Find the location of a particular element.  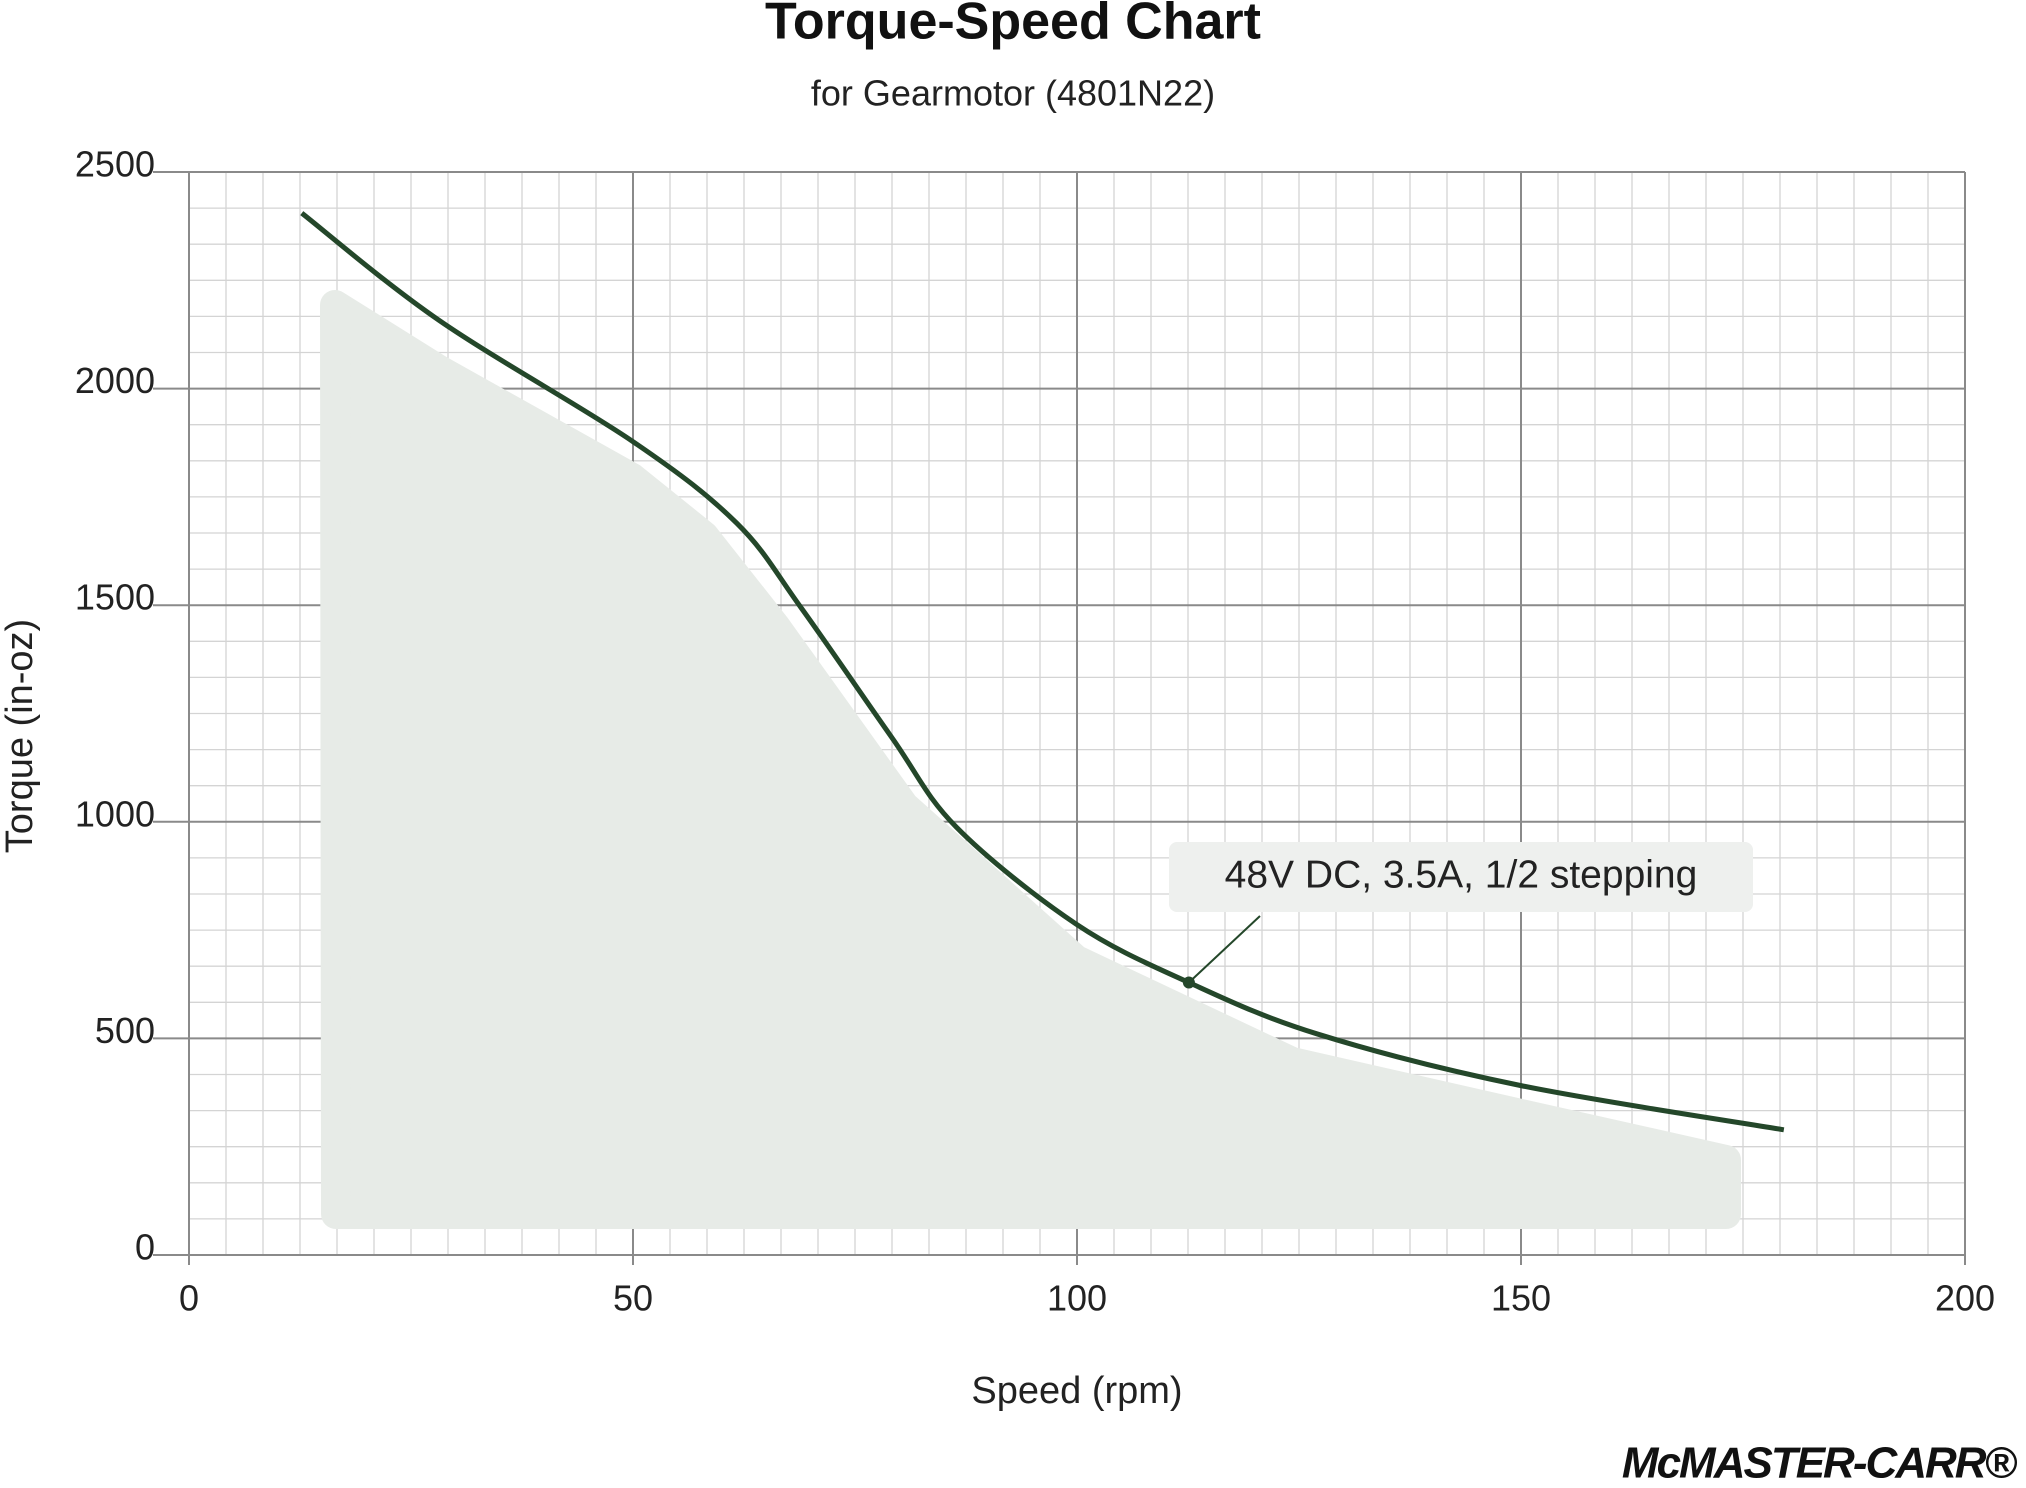

chart-title: Torque-Speed Chart is located at coordinates (1013, 25).